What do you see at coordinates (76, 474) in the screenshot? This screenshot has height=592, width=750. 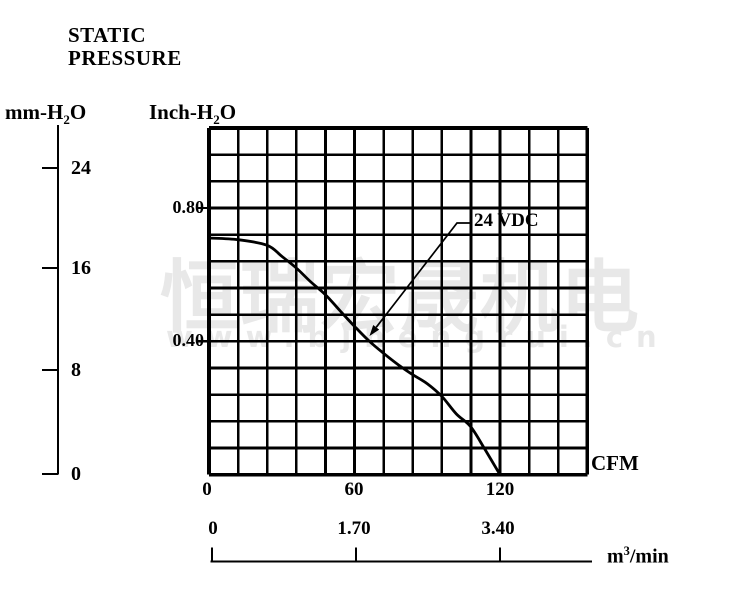 I see `y2-tick-label-0: 0` at bounding box center [76, 474].